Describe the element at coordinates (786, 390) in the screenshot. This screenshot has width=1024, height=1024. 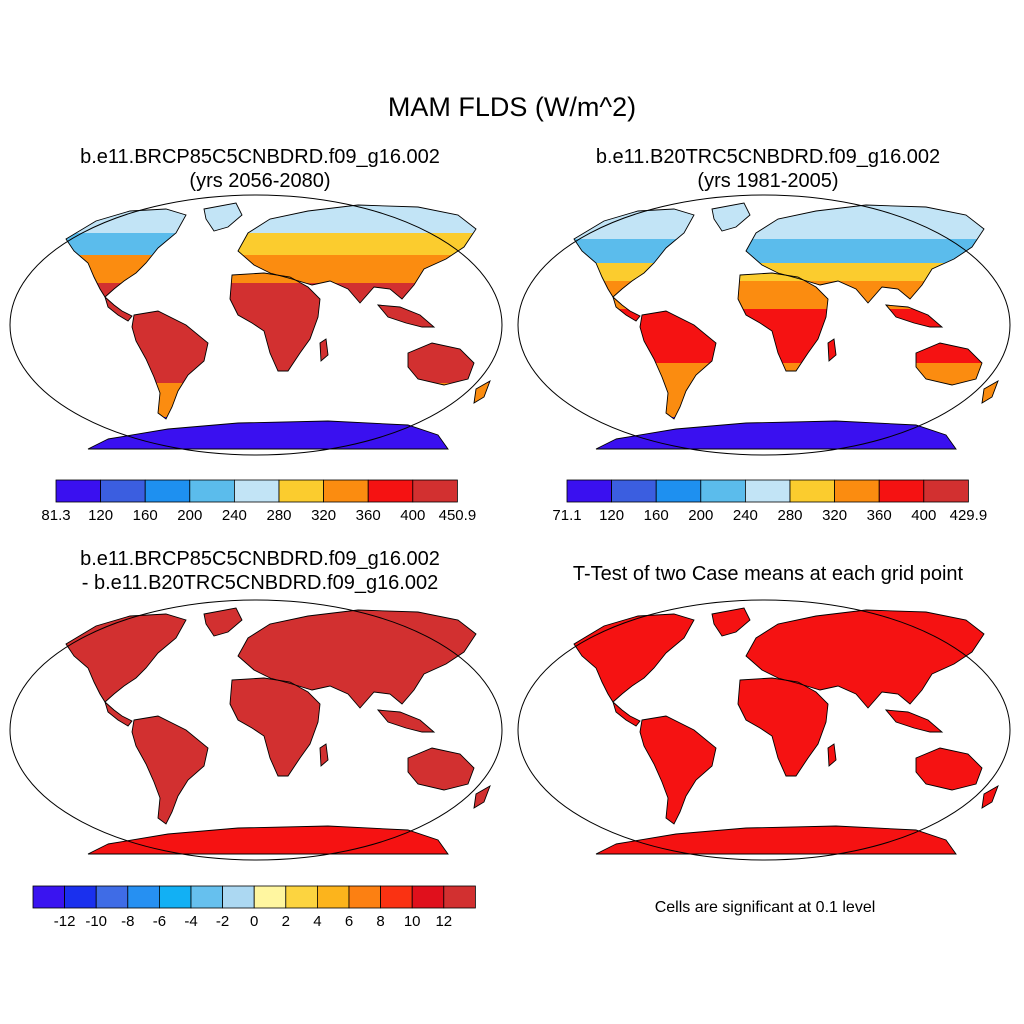
I see `map-zone-southern-band` at that location.